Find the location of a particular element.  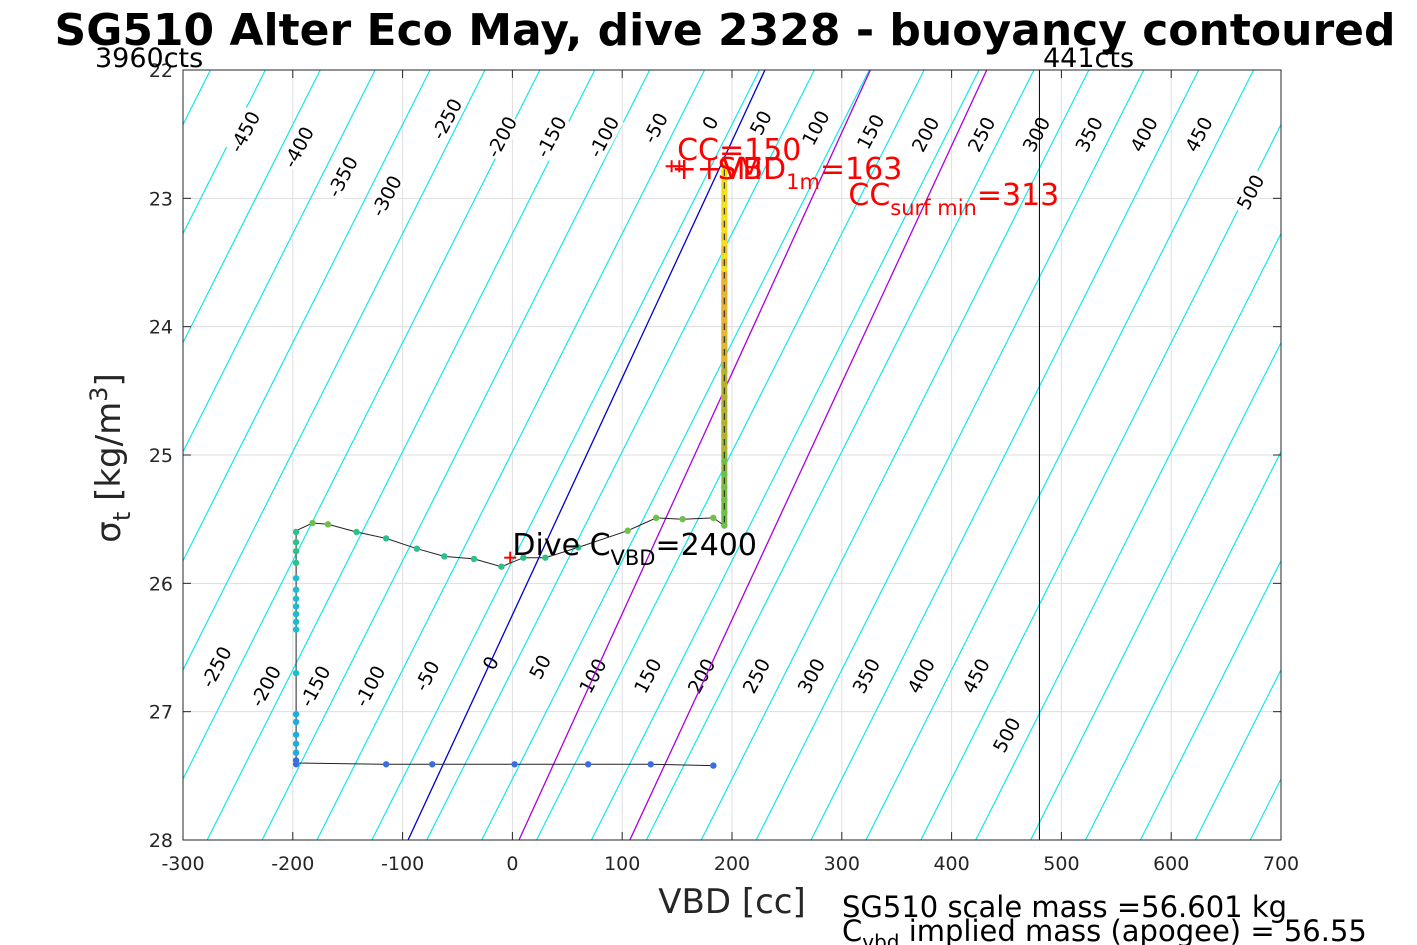

x-tick-label: 400 is located at coordinates (951, 864).